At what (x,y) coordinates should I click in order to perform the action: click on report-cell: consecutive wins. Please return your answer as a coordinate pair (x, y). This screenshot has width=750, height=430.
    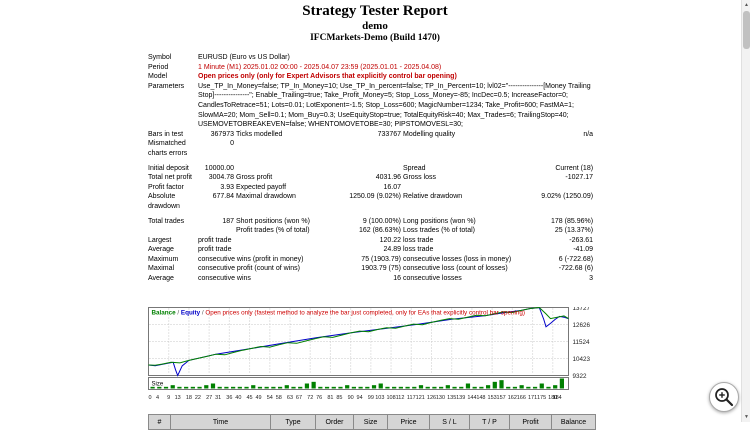
    Looking at the image, I should click on (224, 279).